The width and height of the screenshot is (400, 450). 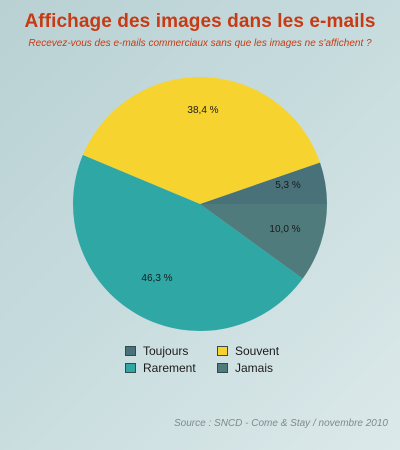 What do you see at coordinates (254, 368) in the screenshot?
I see `legend-label-jamais: Jamais` at bounding box center [254, 368].